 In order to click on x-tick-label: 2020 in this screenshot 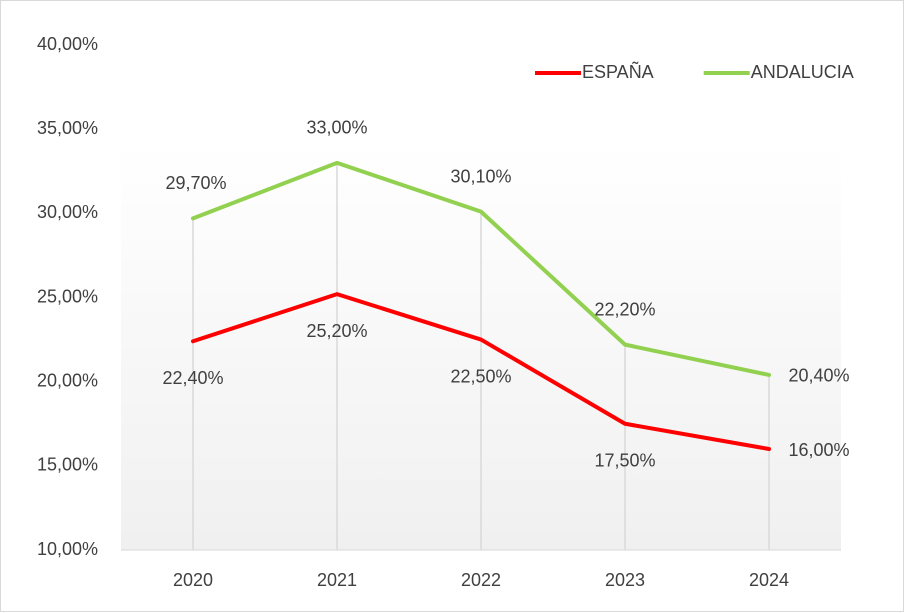, I will do `click(193, 580)`.